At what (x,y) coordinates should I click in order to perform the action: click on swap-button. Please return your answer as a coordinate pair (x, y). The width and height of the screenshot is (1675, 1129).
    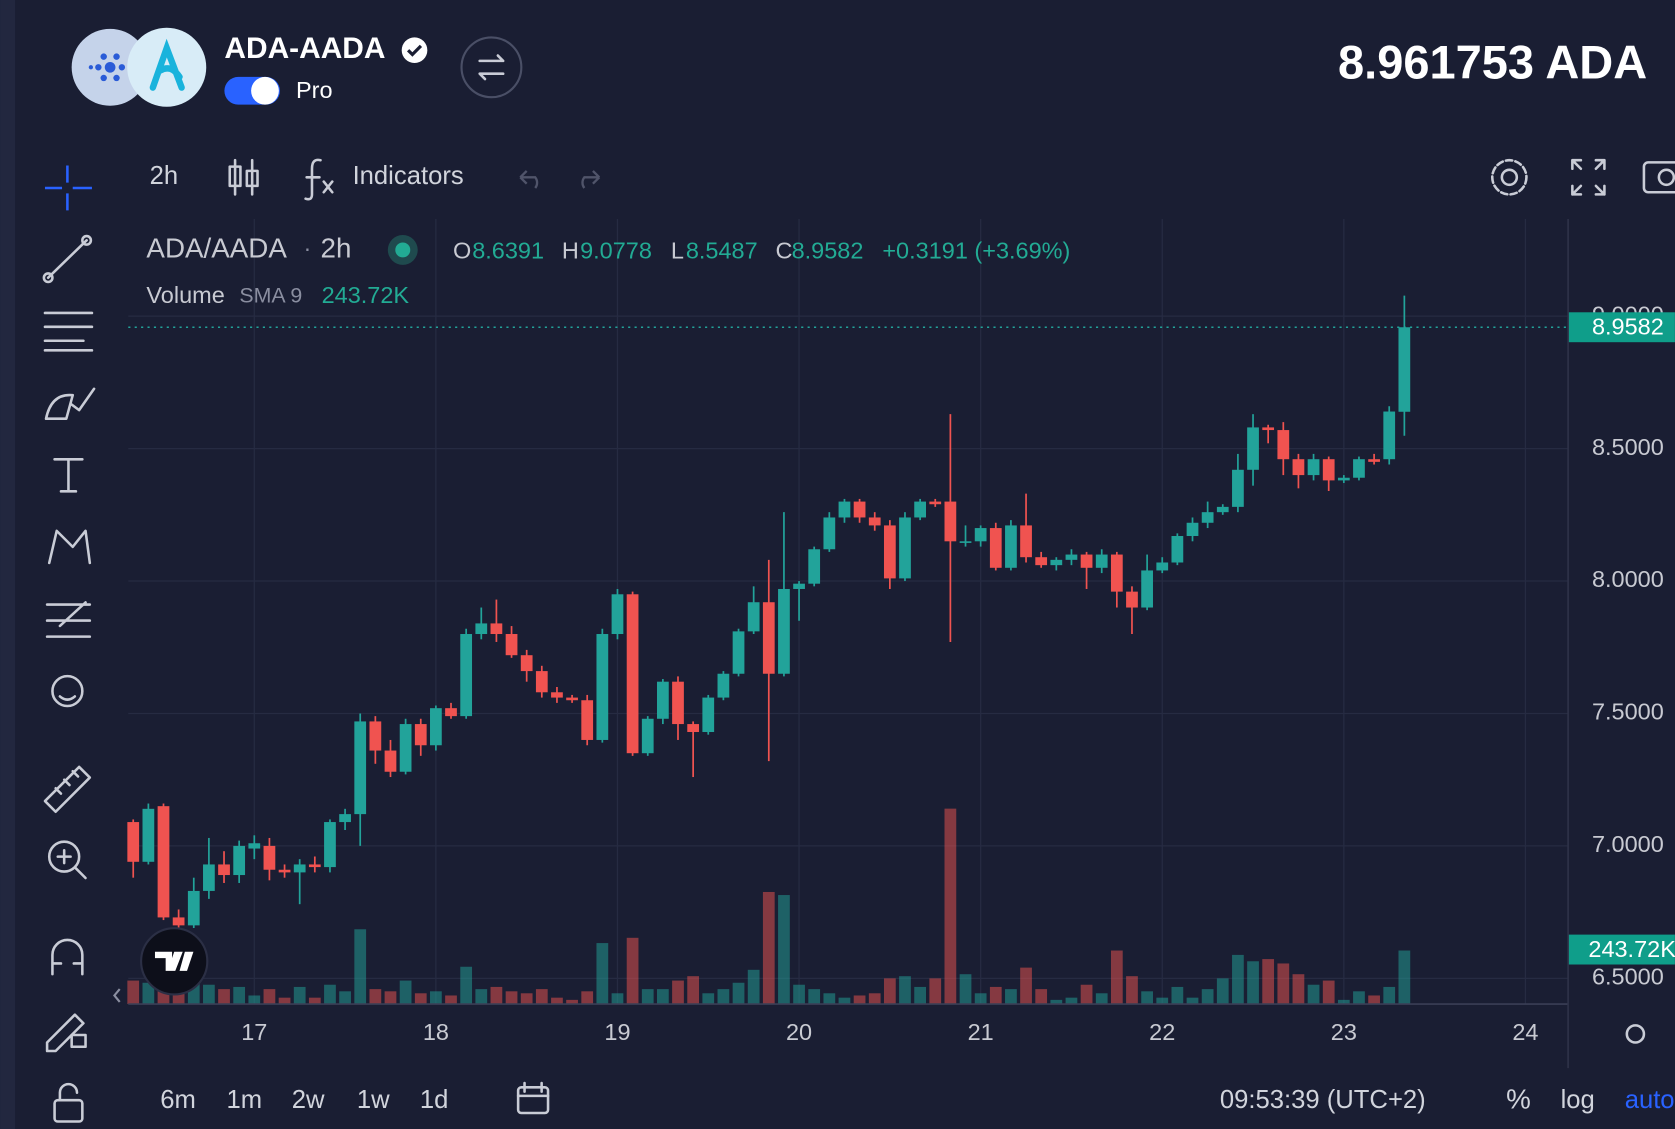
    Looking at the image, I should click on (491, 67).